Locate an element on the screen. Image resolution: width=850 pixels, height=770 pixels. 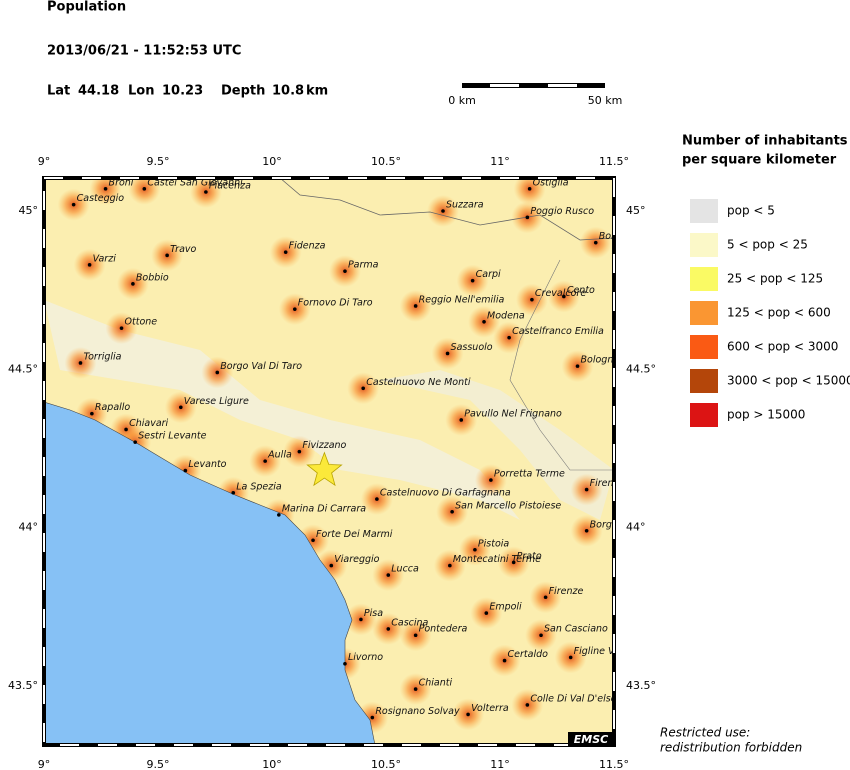
scale-bar: 0 km 50 km is located at coordinates (535, 95).